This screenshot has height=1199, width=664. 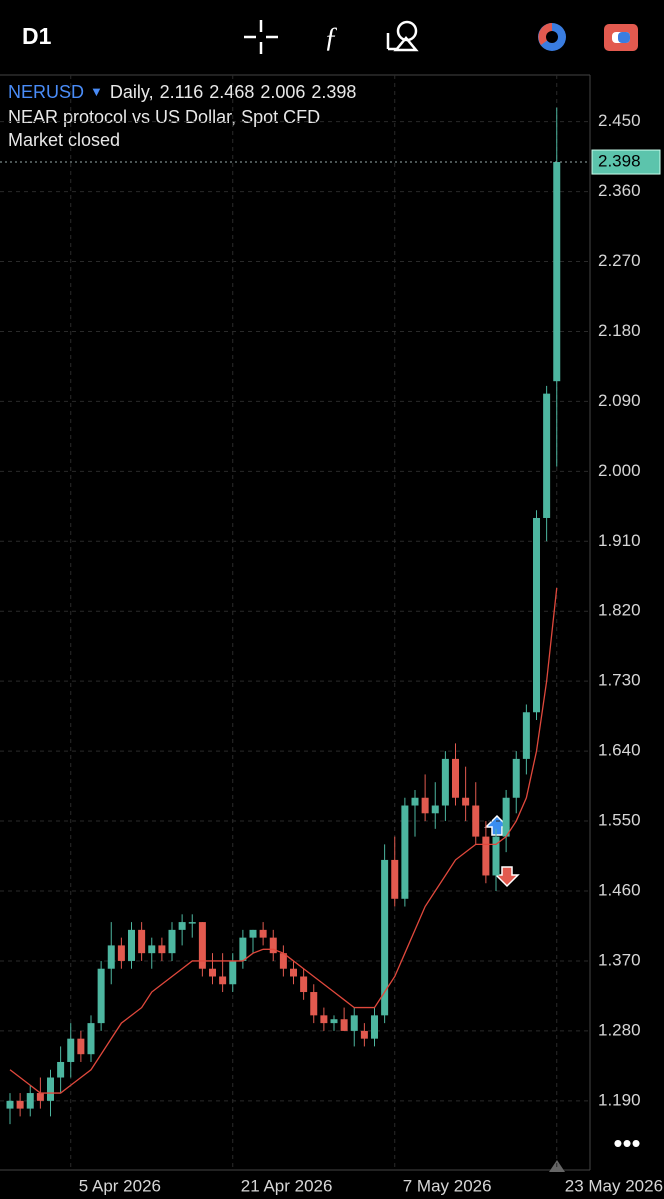 I want to click on y-tick-label: 2.090, so click(x=619, y=400).